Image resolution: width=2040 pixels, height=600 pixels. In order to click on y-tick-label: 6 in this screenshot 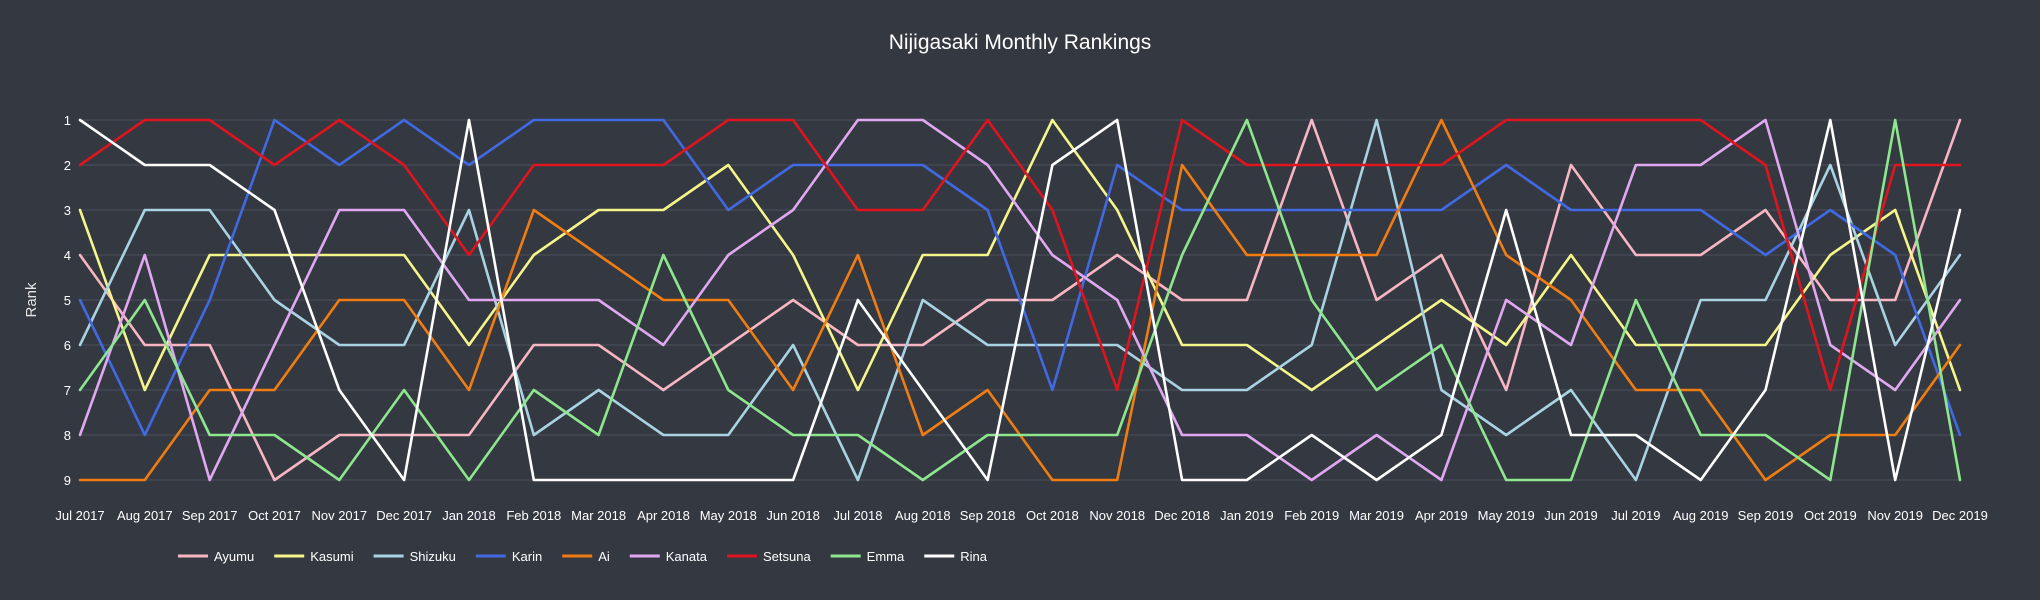, I will do `click(67, 345)`.